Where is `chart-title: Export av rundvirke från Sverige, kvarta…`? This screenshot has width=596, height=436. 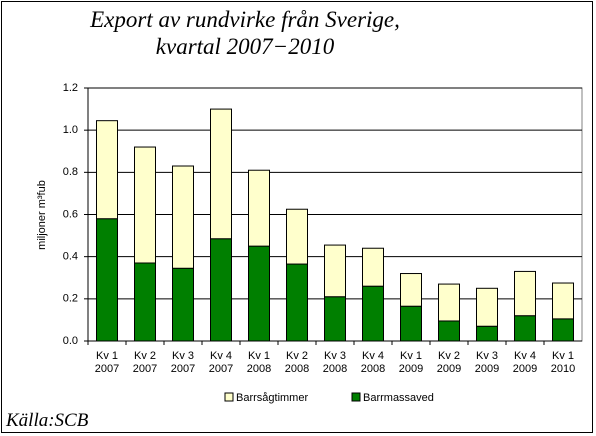
chart-title: Export av rundvirke från Sverige, kvarta… is located at coordinates (245, 33).